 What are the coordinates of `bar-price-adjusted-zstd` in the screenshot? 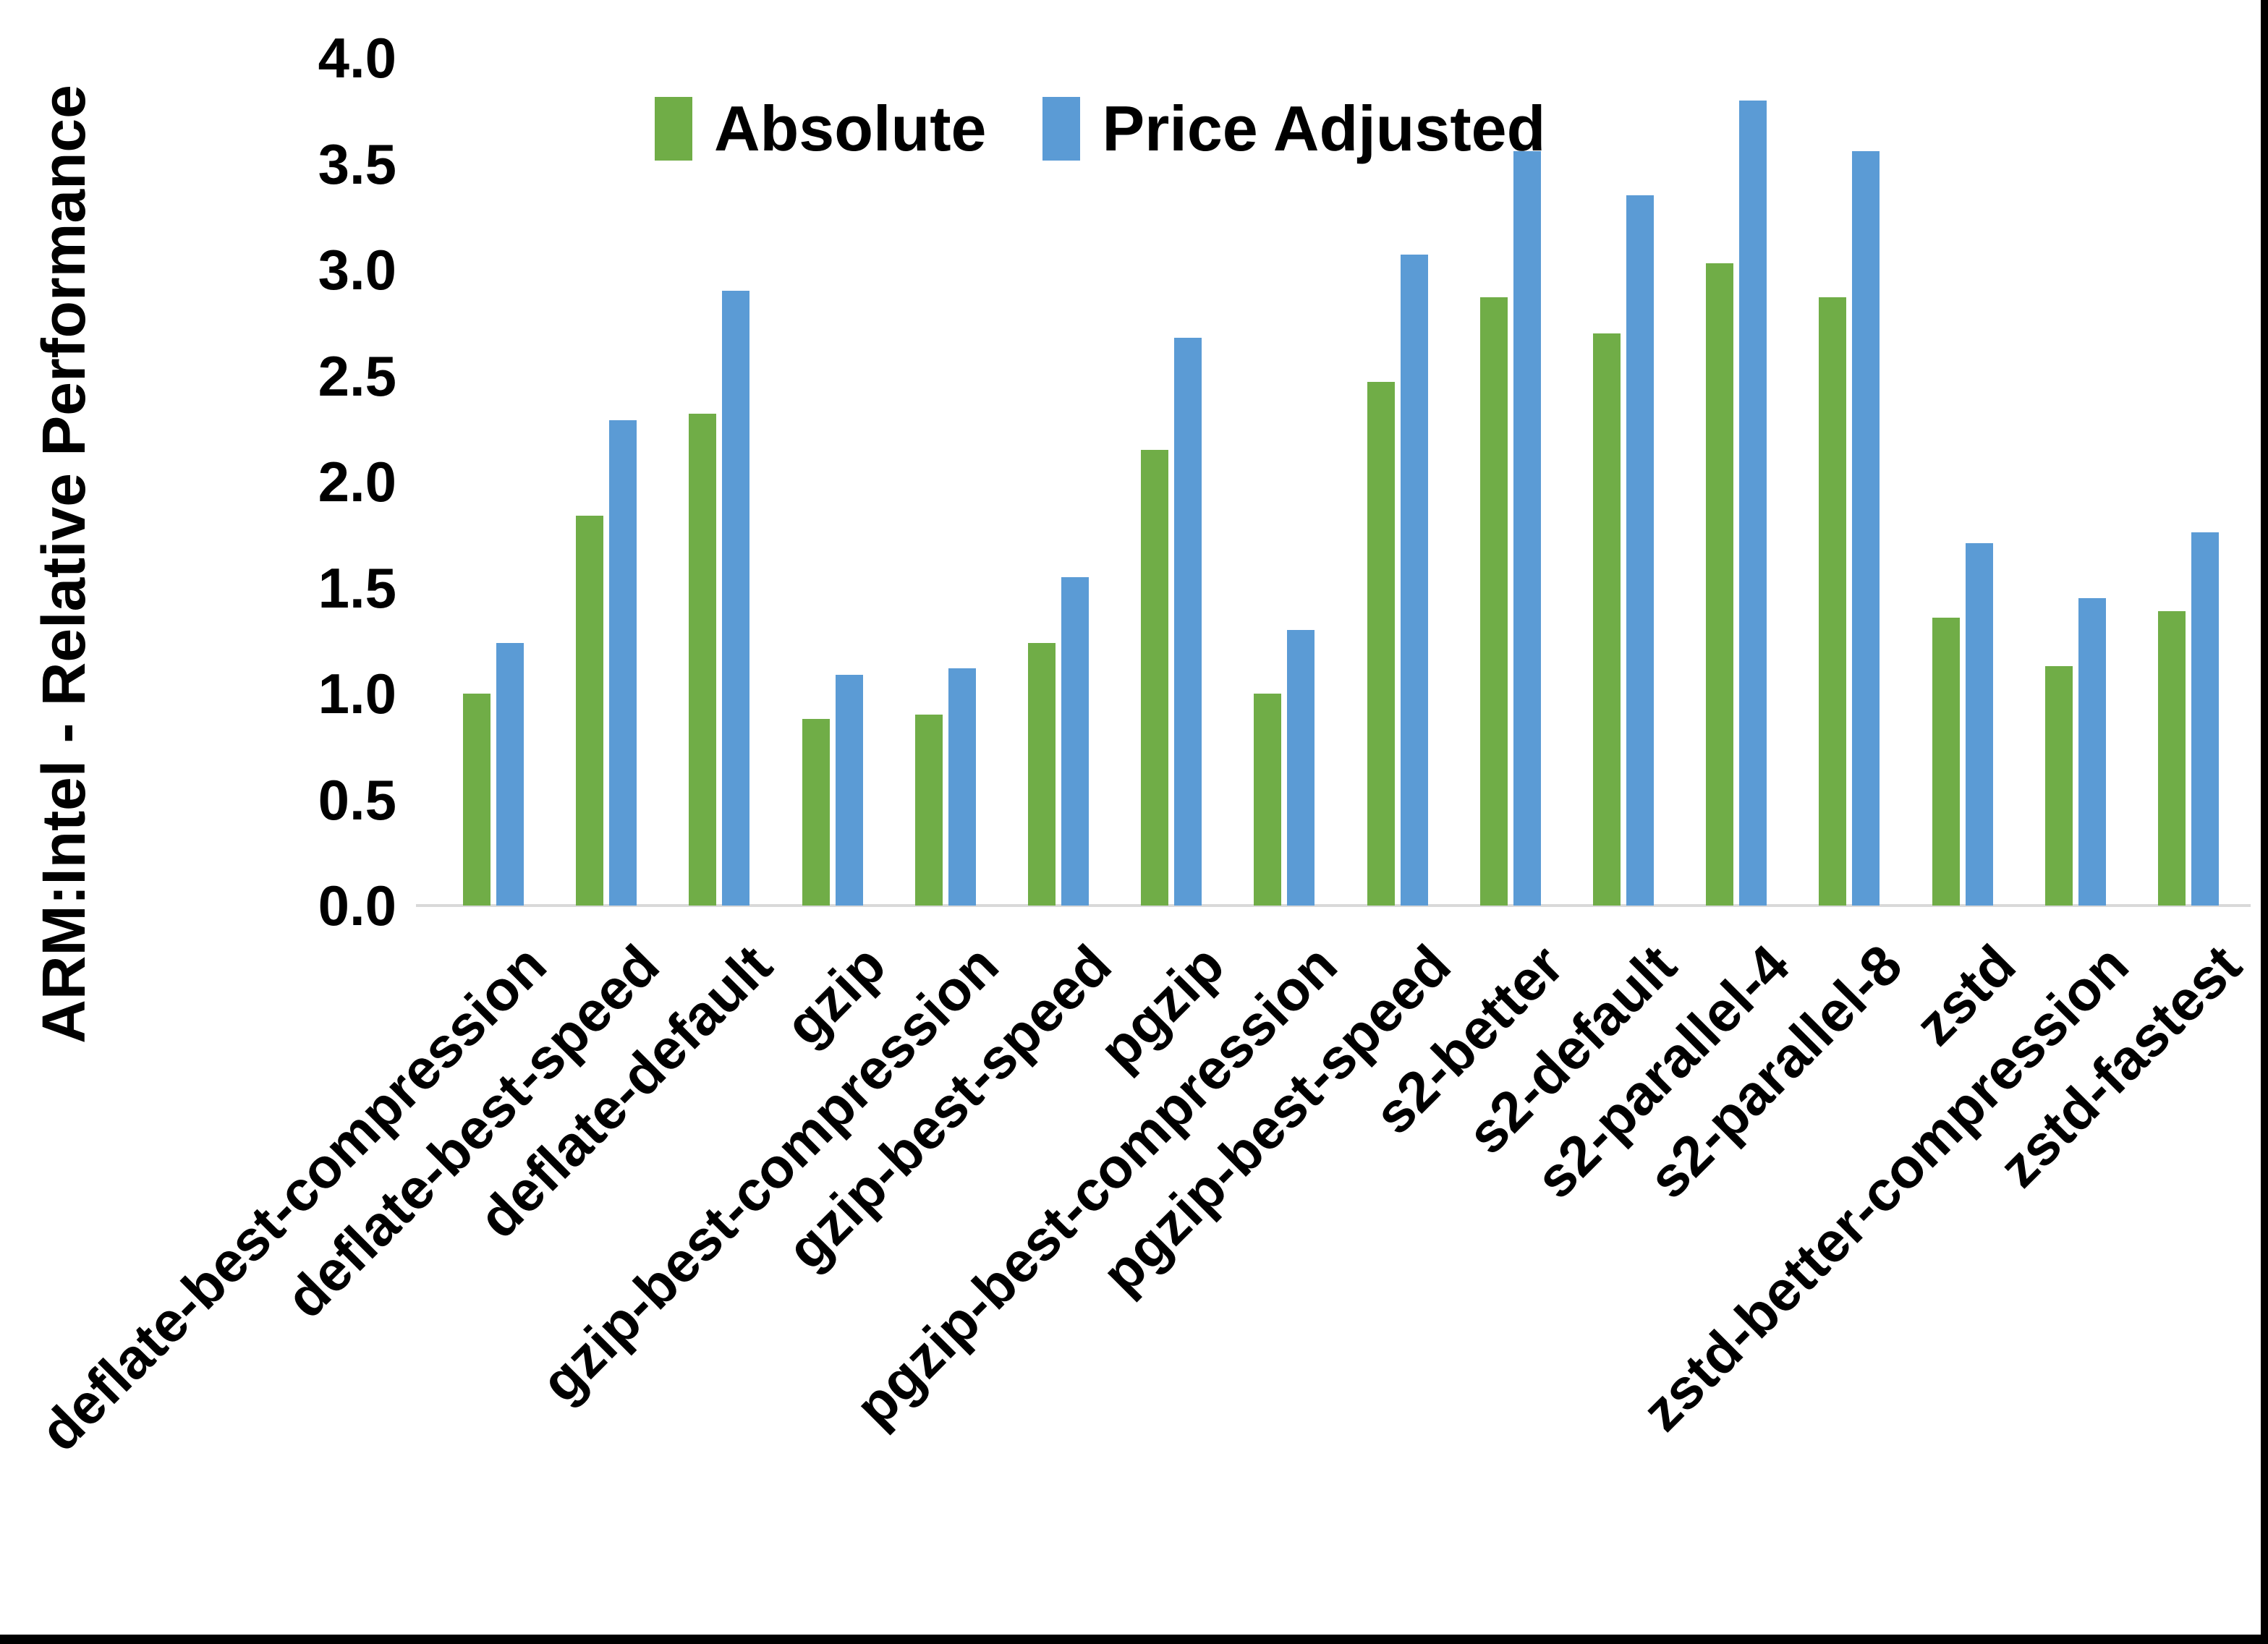 It's located at (1979, 724).